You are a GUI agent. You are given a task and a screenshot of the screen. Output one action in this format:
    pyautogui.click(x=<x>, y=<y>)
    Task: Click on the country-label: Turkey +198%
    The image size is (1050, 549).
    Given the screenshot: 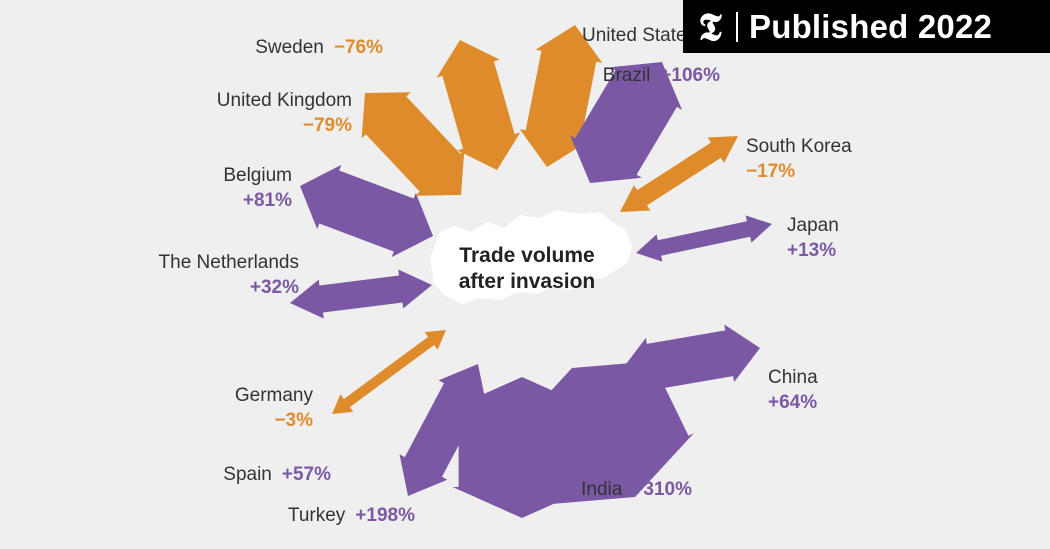 What is the action you would take?
    pyautogui.click(x=351, y=515)
    